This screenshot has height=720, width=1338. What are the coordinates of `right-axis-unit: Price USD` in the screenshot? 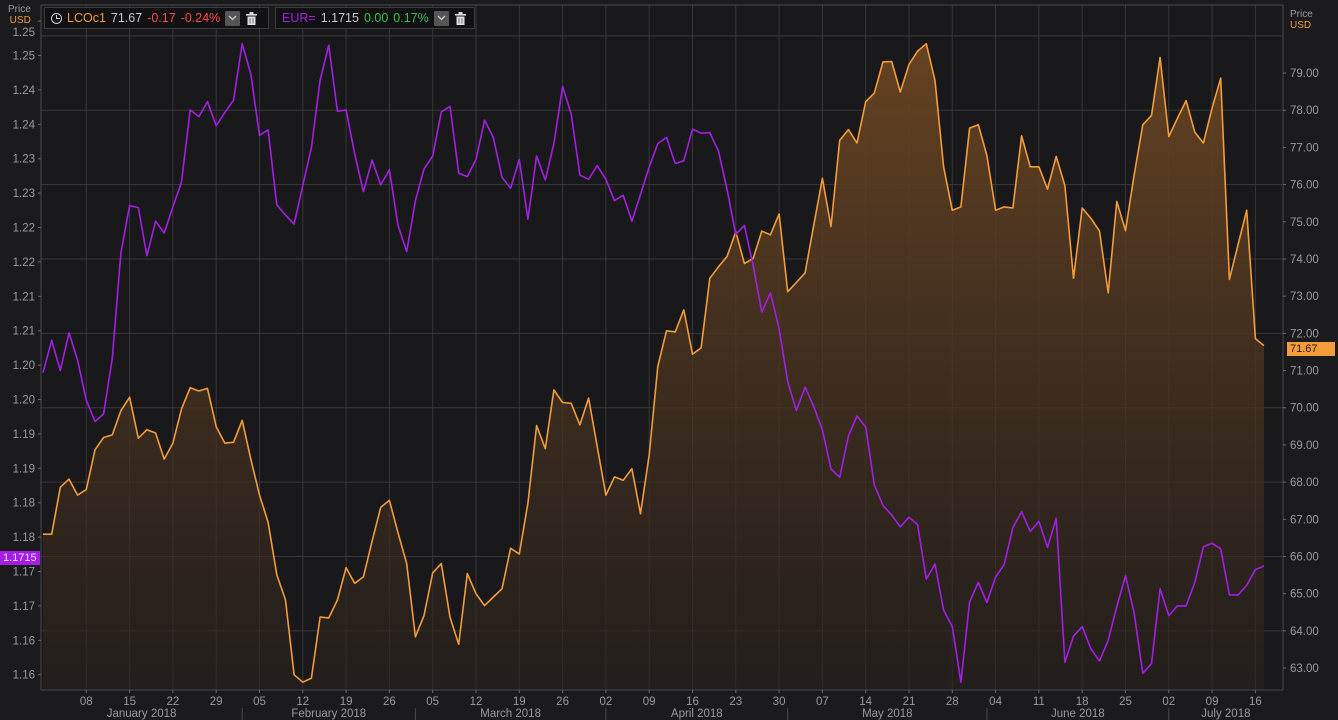 It's located at (1301, 20).